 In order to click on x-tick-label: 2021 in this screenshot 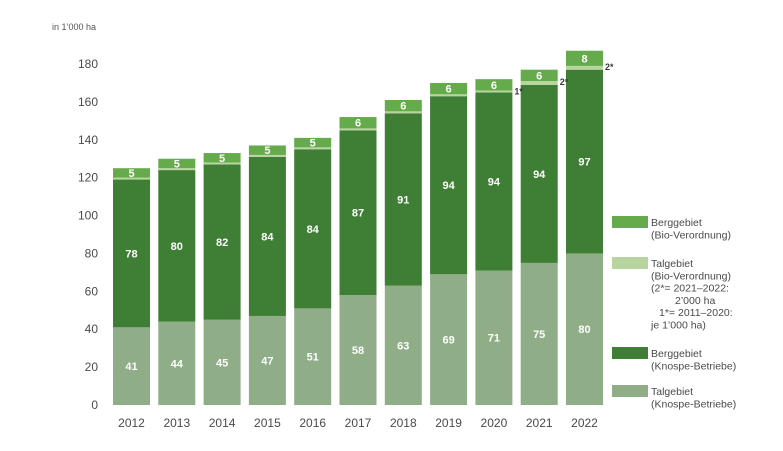, I will do `click(539, 423)`.